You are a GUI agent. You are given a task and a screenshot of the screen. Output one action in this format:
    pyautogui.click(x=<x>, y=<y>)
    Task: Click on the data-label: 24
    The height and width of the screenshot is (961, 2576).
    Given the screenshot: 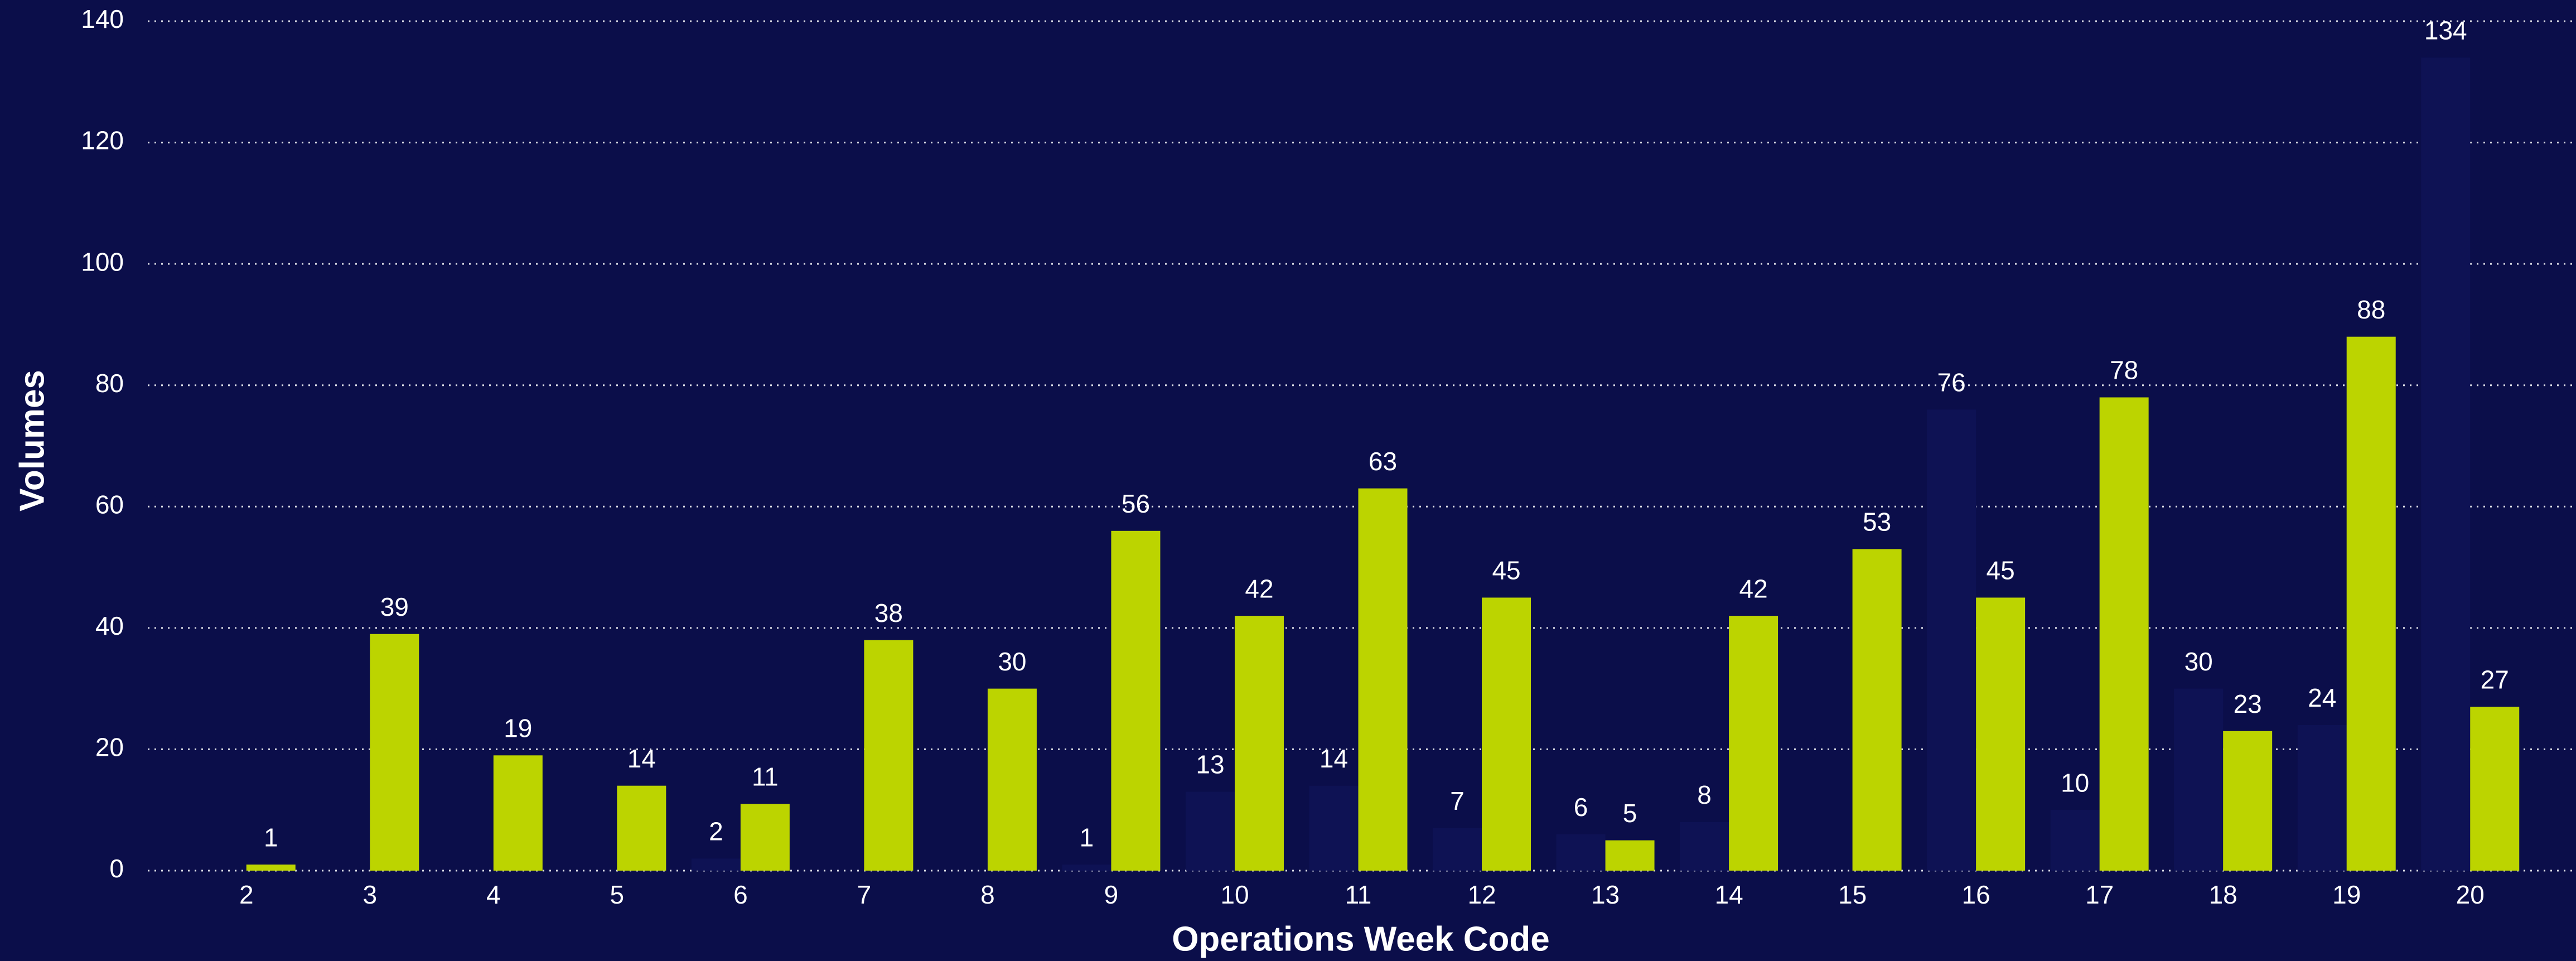 What is the action you would take?
    pyautogui.click(x=2322, y=697)
    